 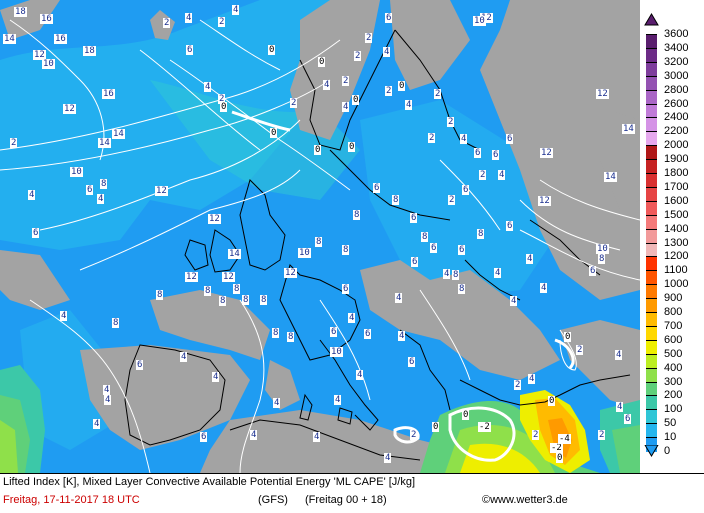 What do you see at coordinates (676, 103) in the screenshot?
I see `scale-tick-label: 2600` at bounding box center [676, 103].